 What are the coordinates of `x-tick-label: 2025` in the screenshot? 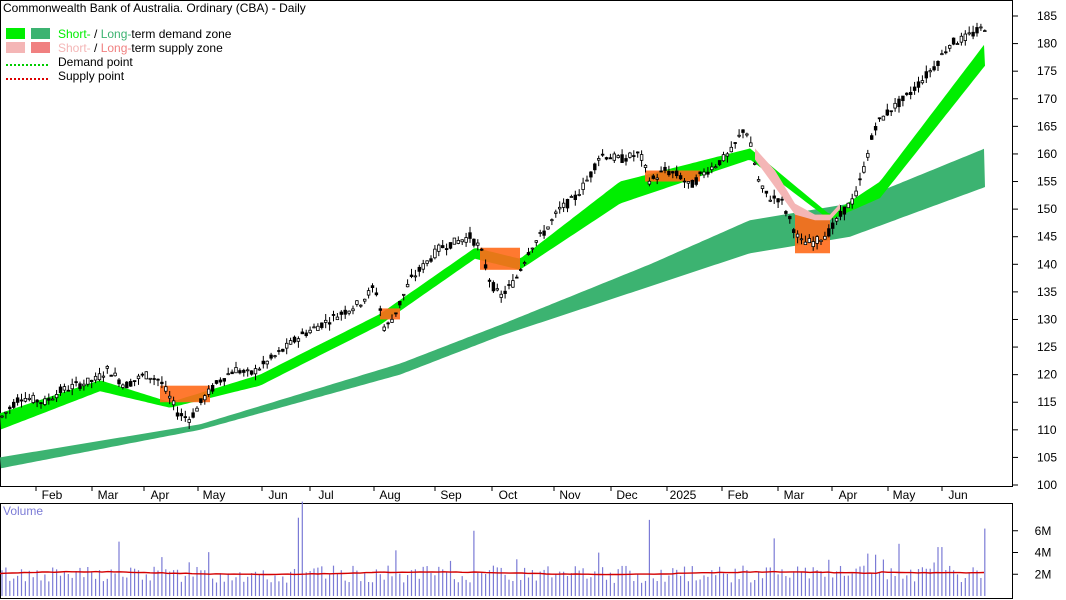 It's located at (683, 495).